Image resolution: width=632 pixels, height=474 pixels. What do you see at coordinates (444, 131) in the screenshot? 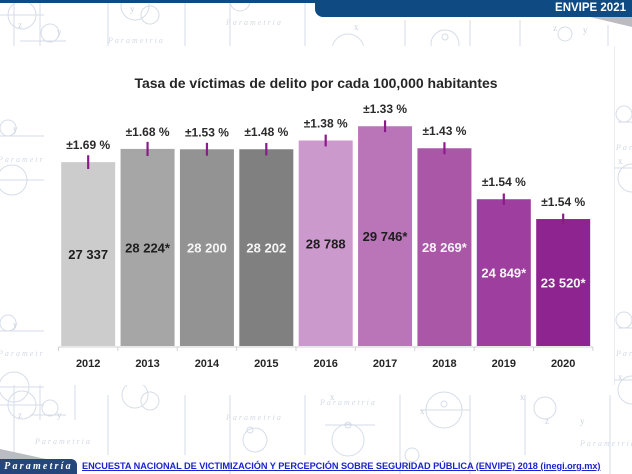
I see `error-label-2018: ±1.43 %` at bounding box center [444, 131].